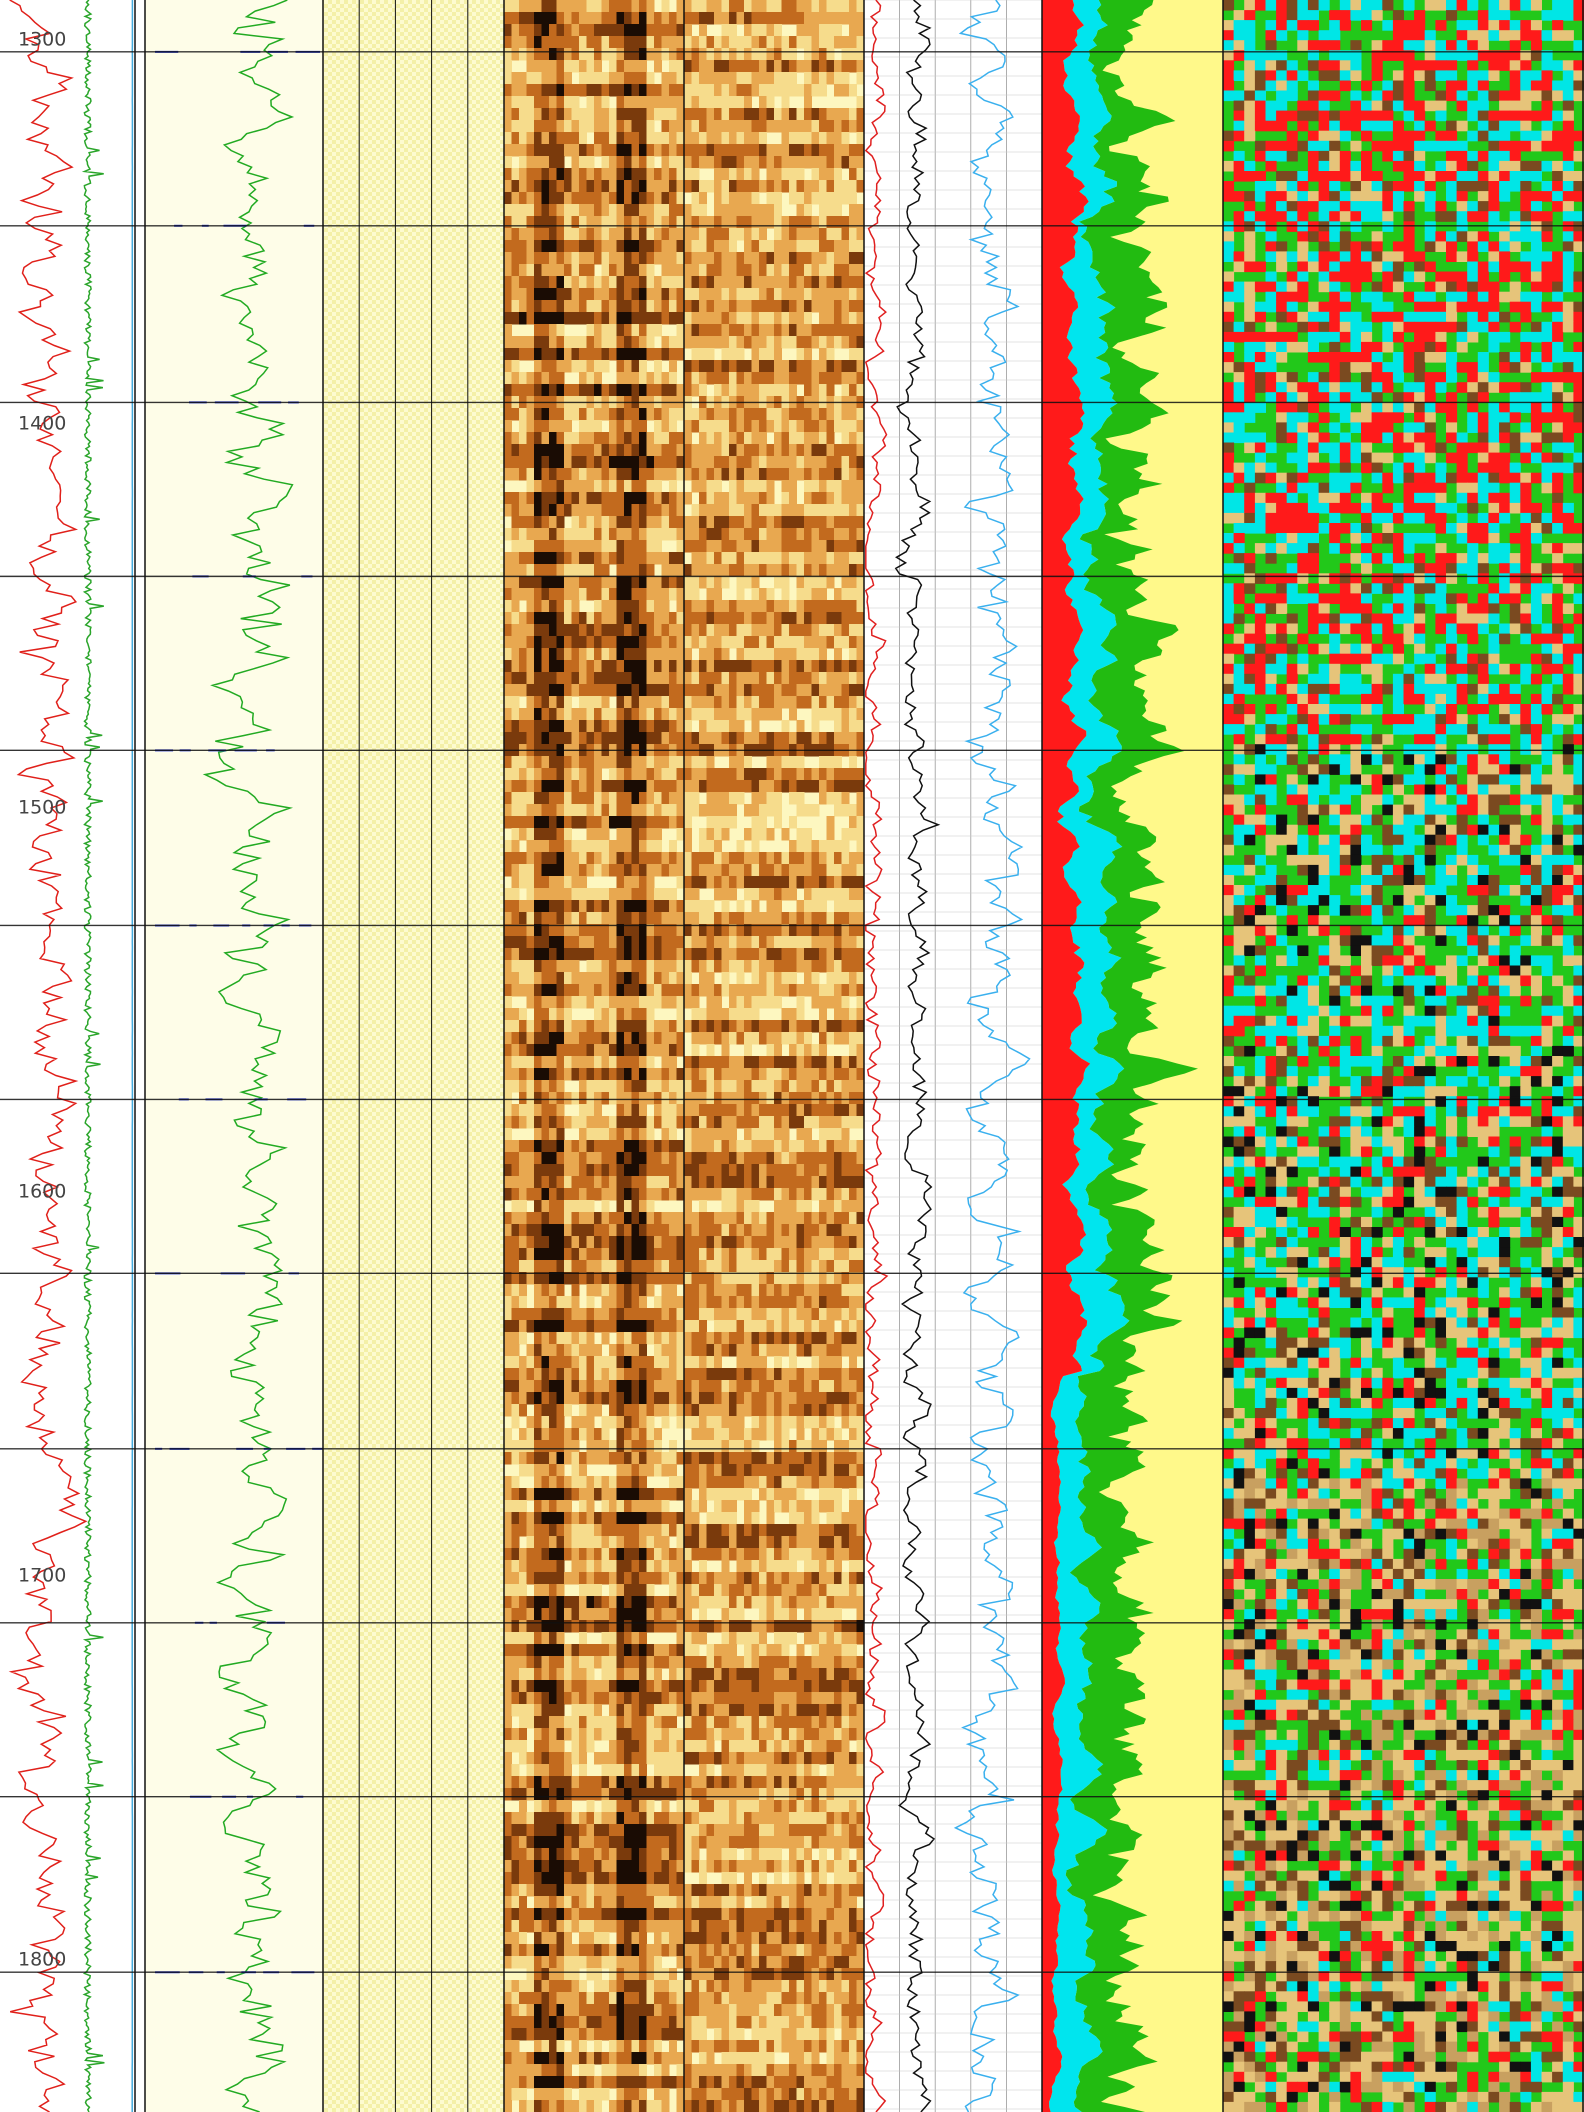  What do you see at coordinates (67, 1056) in the screenshot?
I see `depth-track-background` at bounding box center [67, 1056].